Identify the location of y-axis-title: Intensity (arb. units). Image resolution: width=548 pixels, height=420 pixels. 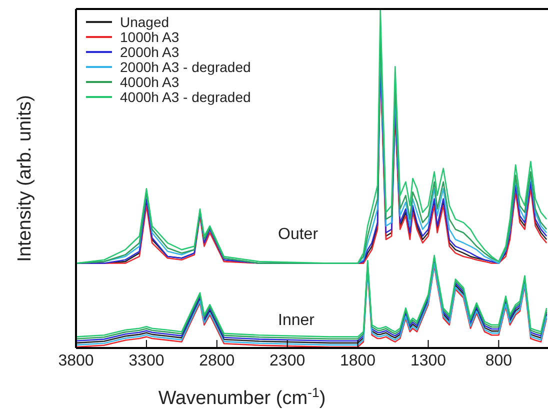
(25, 178).